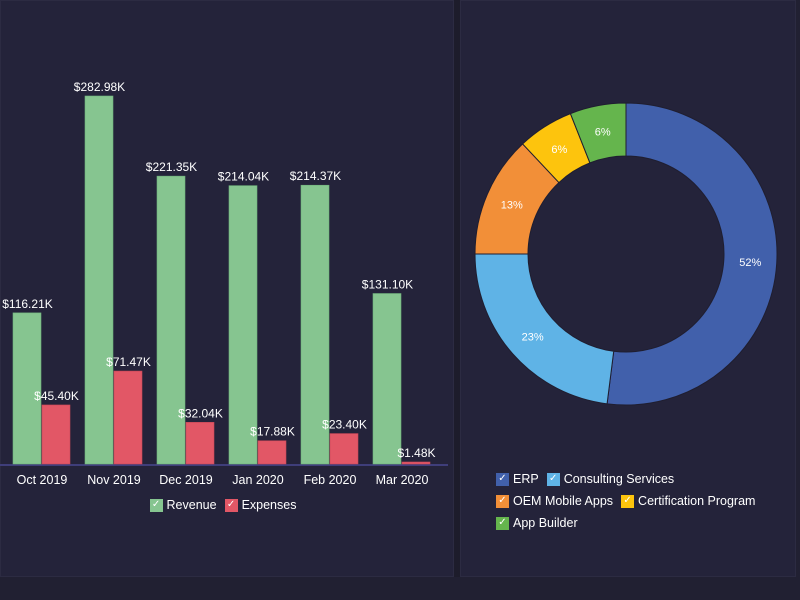 The image size is (800, 600). Describe the element at coordinates (171, 167) in the screenshot. I see `revenue-data-label: $221.35K` at that location.